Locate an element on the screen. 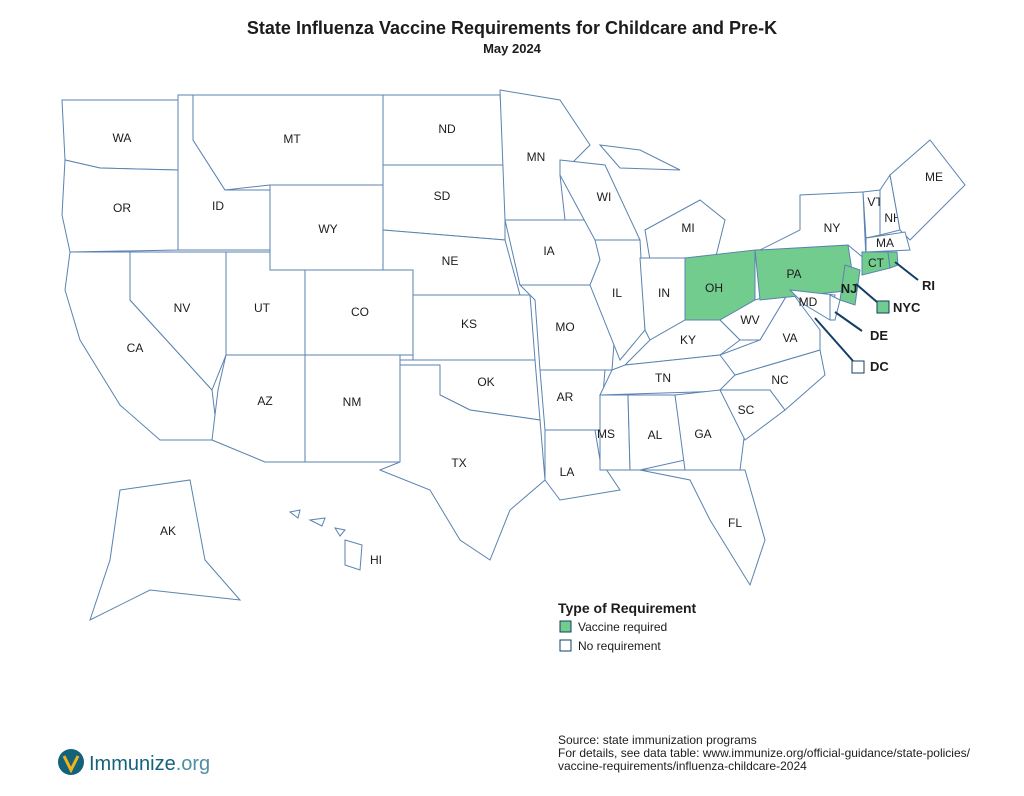  state-label: HI is located at coordinates (376, 560).